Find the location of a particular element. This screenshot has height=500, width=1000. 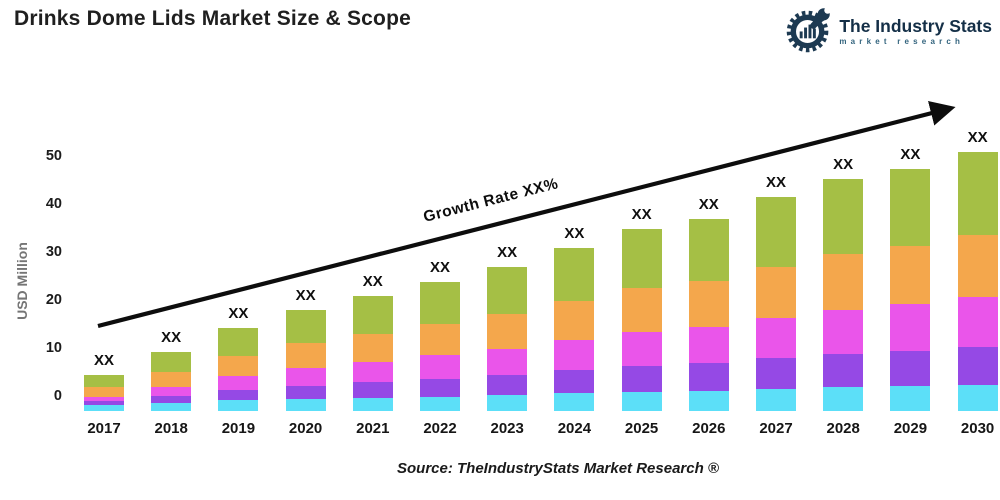

gear-wrench-barchart-icon is located at coordinates (808, 32).